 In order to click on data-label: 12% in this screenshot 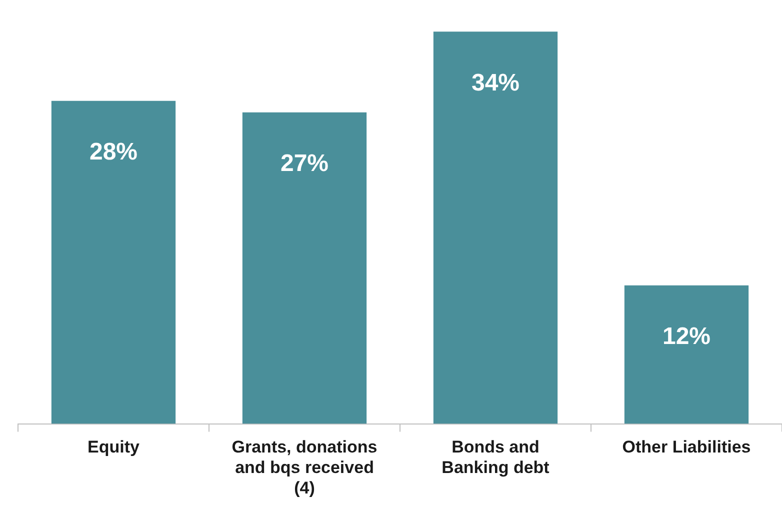, I will do `click(686, 336)`.